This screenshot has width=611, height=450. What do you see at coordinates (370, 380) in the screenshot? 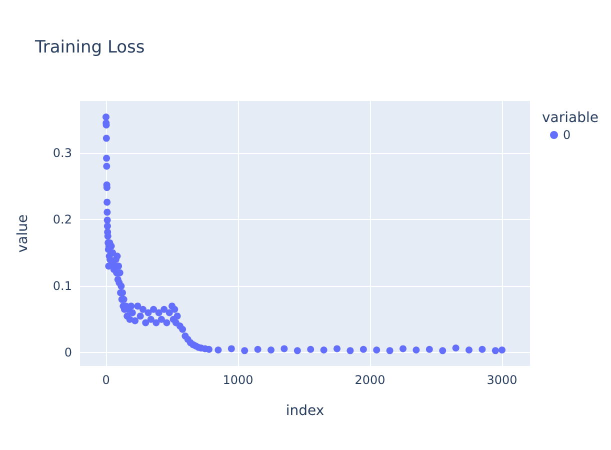
I see `x-tick-label: 2000` at bounding box center [370, 380].